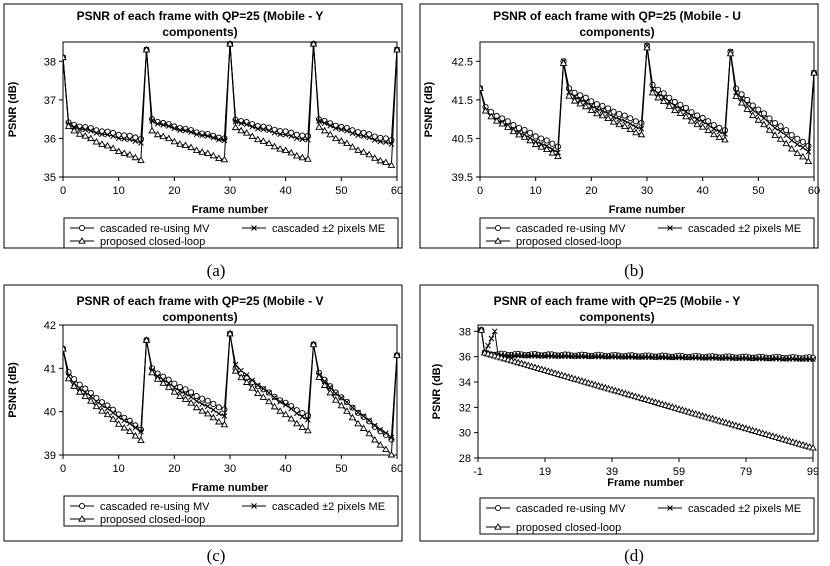 Image resolution: width=830 pixels, height=566 pixels. Describe the element at coordinates (155, 507) in the screenshot. I see `legend-label: cascaded re-using MV` at that location.